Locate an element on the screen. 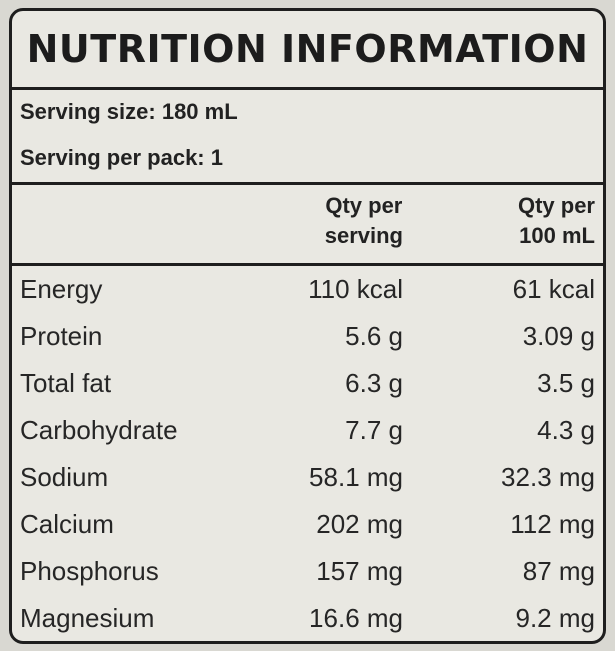 The width and height of the screenshot is (615, 651). qty-per-serving: 6.3 g is located at coordinates (374, 383).